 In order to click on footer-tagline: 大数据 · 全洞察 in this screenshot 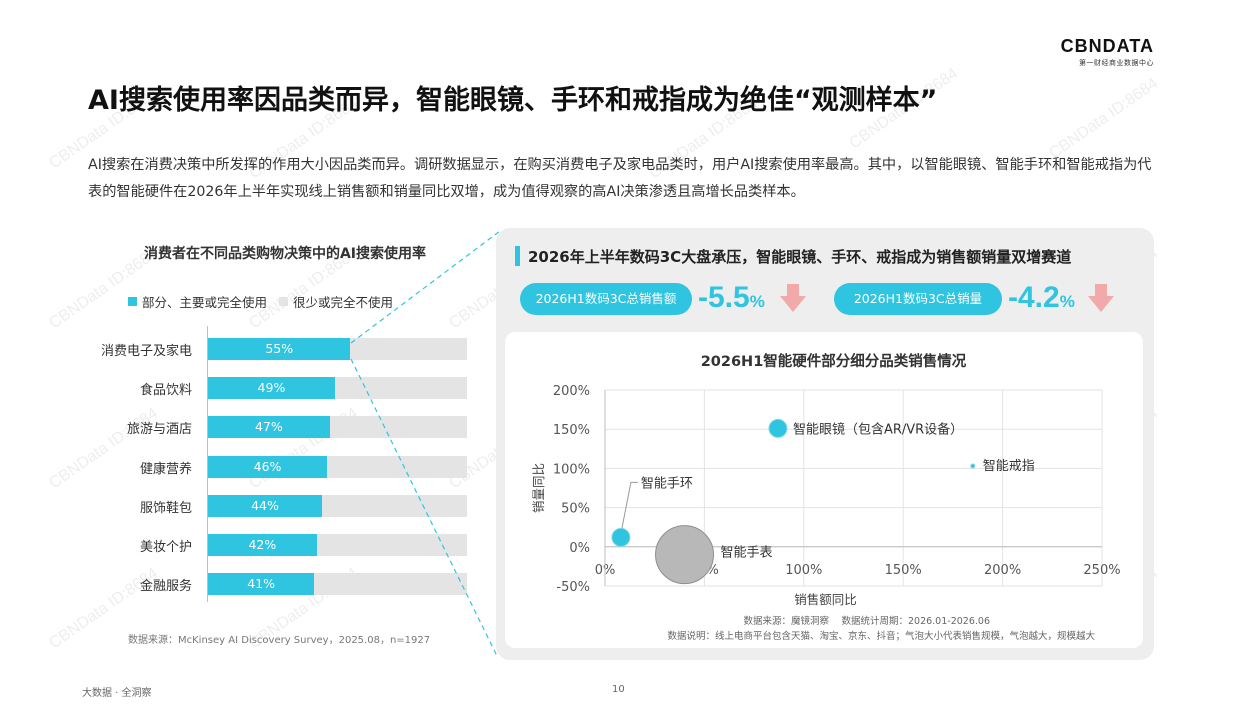, I will do `click(117, 693)`.